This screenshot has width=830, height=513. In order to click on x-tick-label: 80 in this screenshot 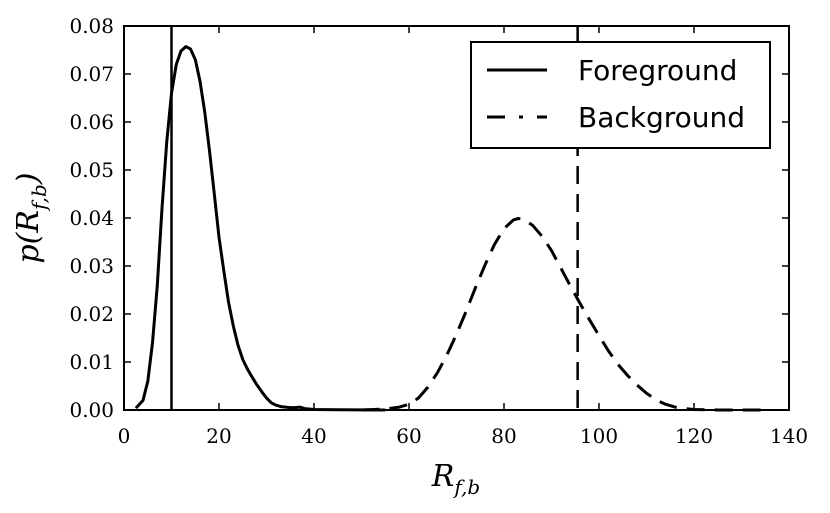, I will do `click(503, 436)`.